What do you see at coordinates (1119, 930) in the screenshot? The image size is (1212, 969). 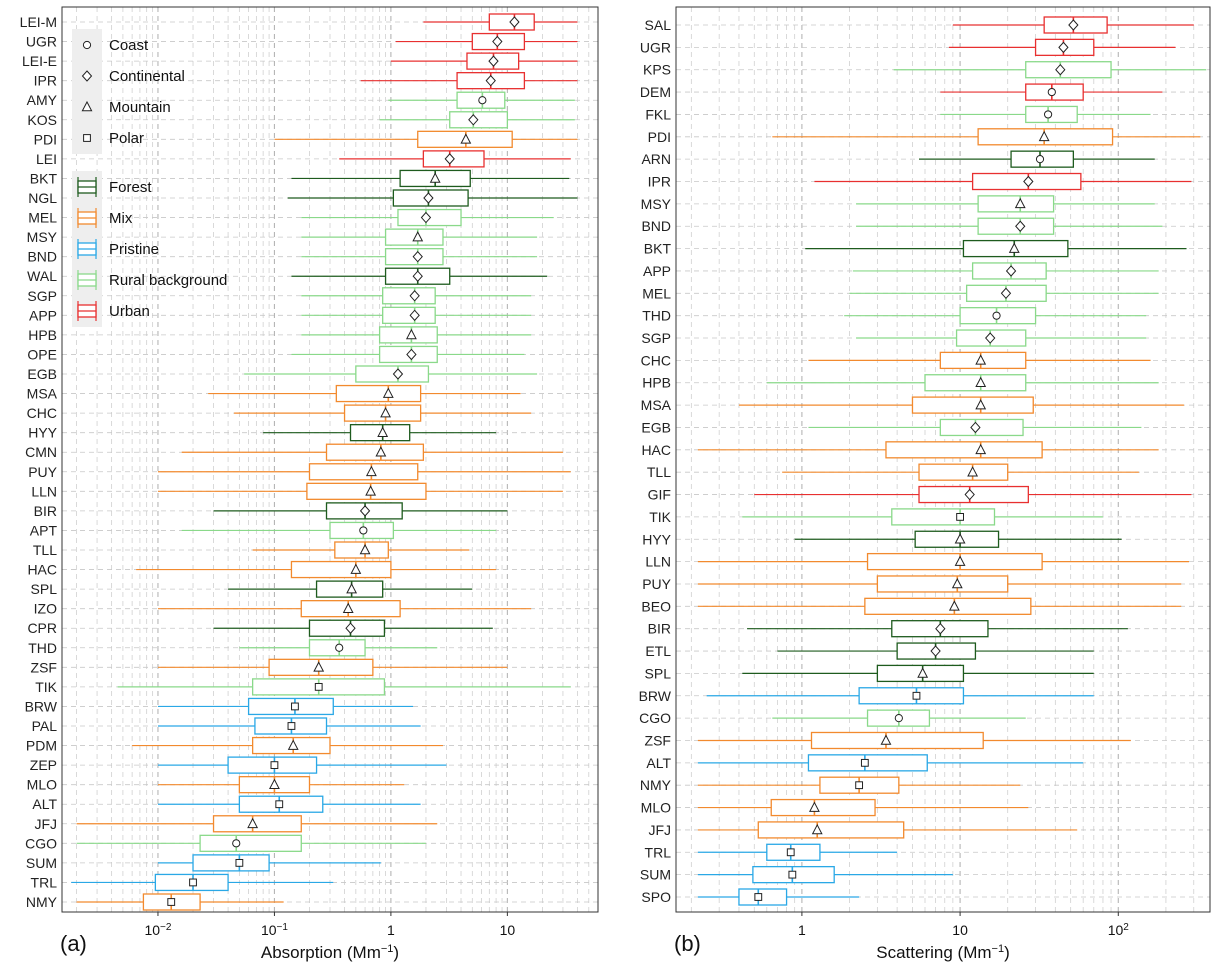 I see `x-tick-label: 102` at bounding box center [1119, 930].